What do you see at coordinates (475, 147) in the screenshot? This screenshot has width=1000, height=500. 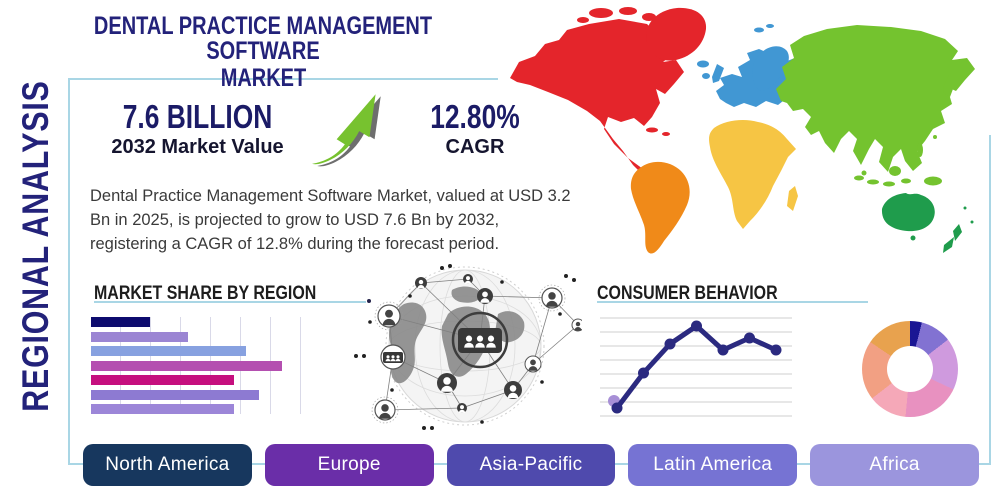 I see `cagr-label: CAGR` at bounding box center [475, 147].